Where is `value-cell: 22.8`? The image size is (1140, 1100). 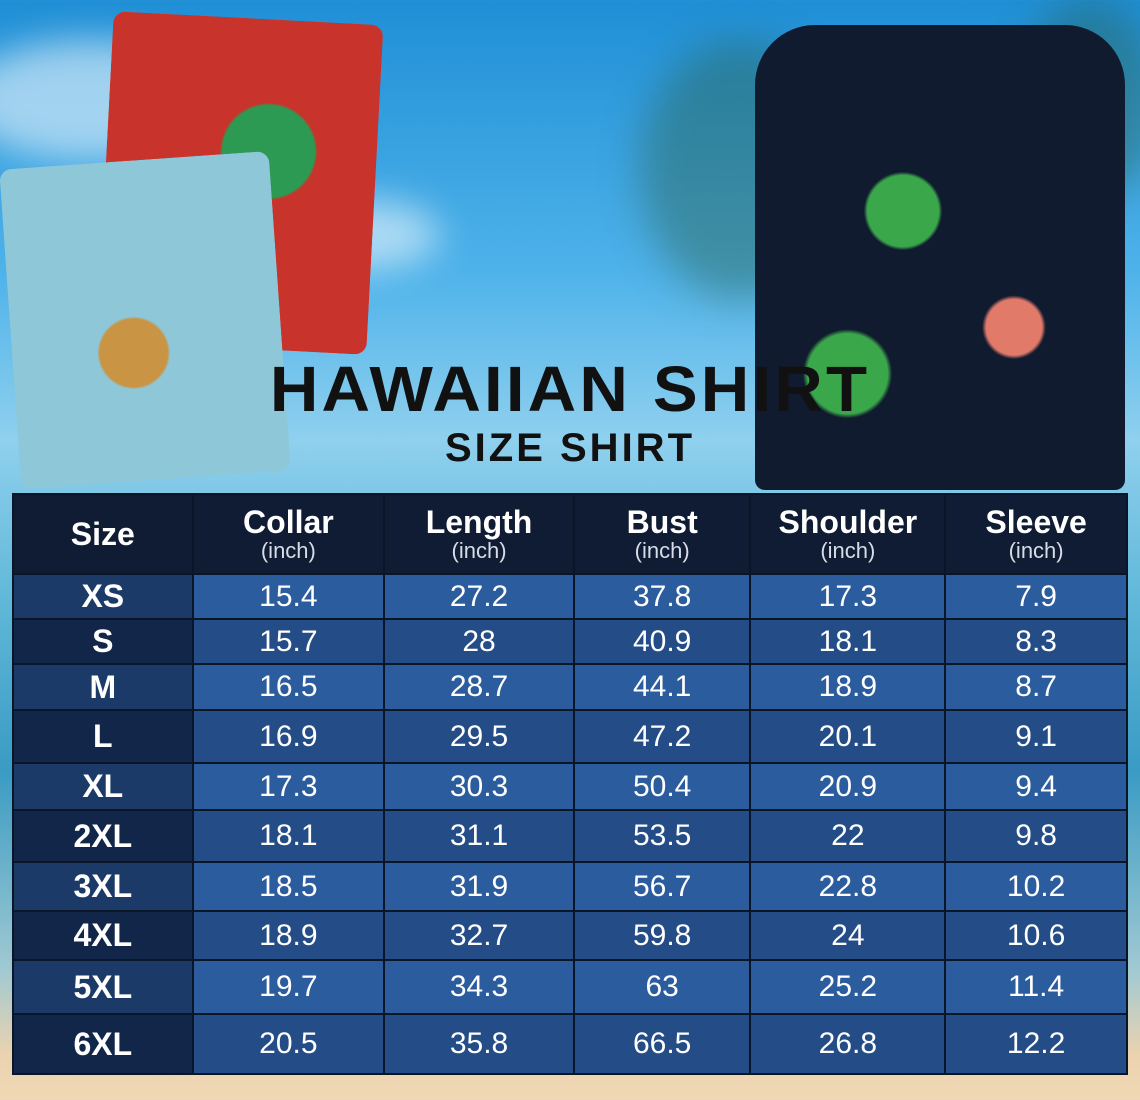 value-cell: 22.8 is located at coordinates (848, 886).